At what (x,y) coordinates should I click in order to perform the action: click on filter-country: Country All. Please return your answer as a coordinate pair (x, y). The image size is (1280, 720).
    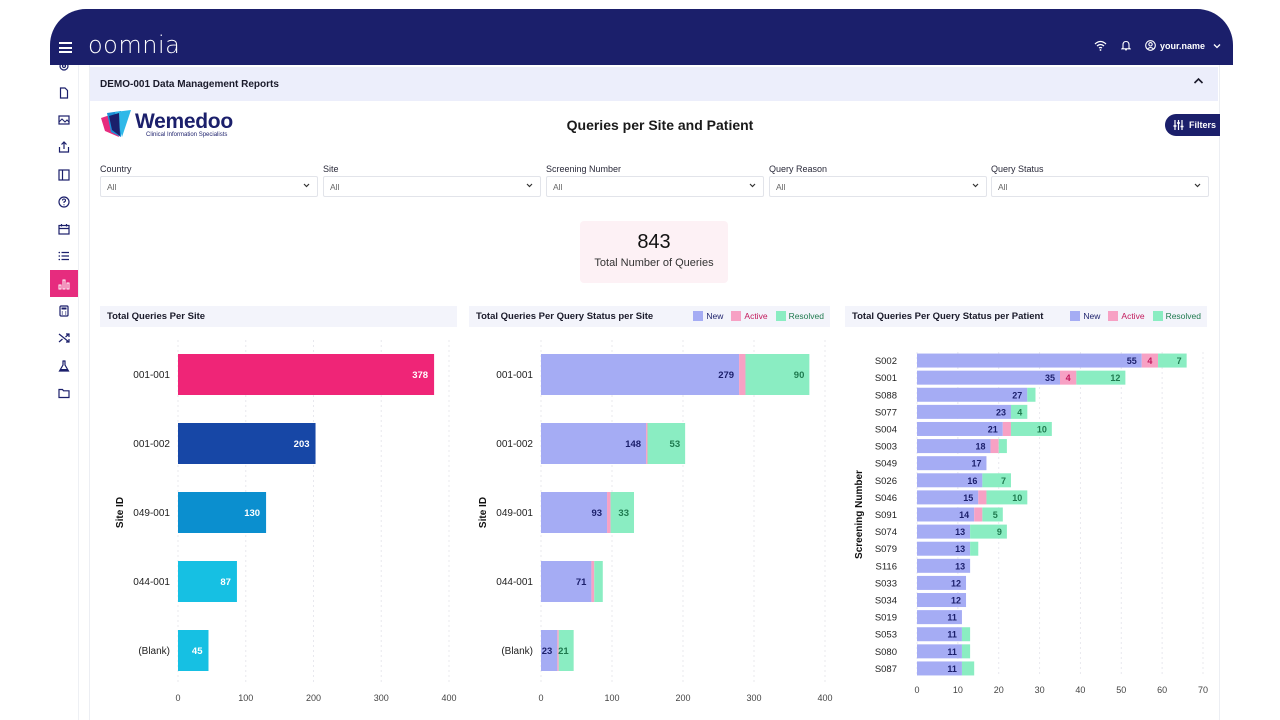
    Looking at the image, I should click on (209, 180).